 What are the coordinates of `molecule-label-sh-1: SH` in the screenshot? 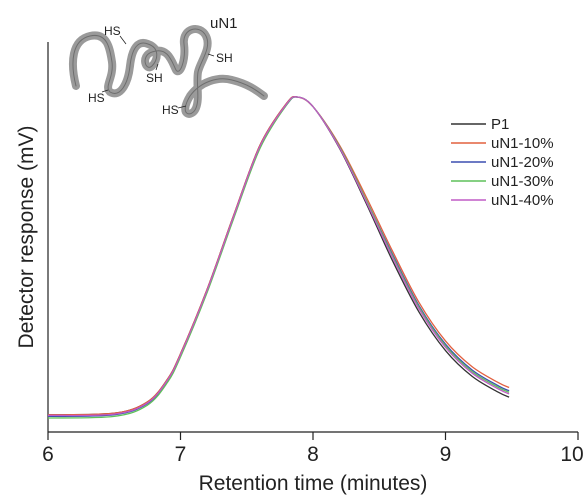 It's located at (154, 78).